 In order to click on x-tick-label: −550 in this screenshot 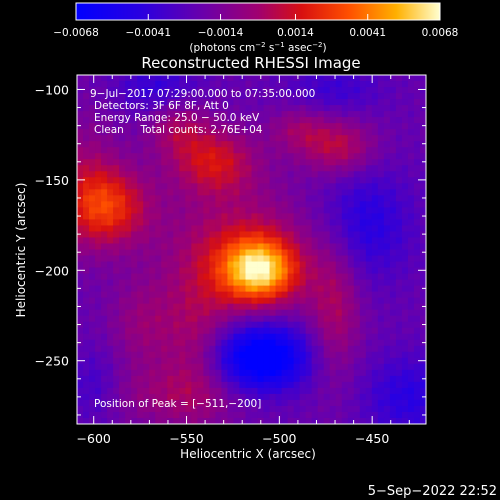, I will do `click(186, 438)`.